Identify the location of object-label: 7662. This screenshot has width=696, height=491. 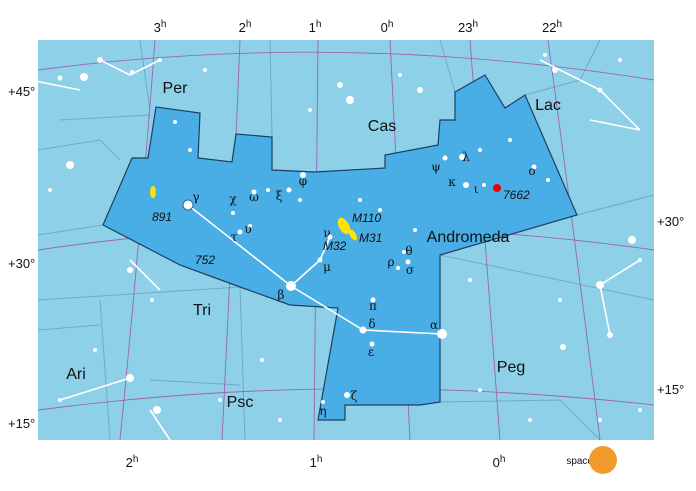
(516, 195).